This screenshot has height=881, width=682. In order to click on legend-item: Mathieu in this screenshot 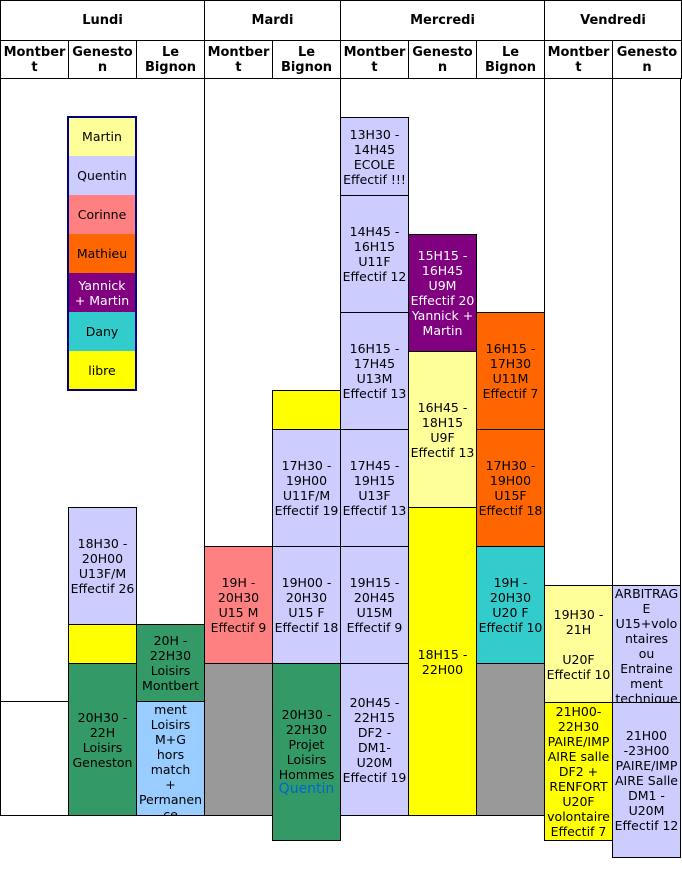, I will do `click(102, 253)`.